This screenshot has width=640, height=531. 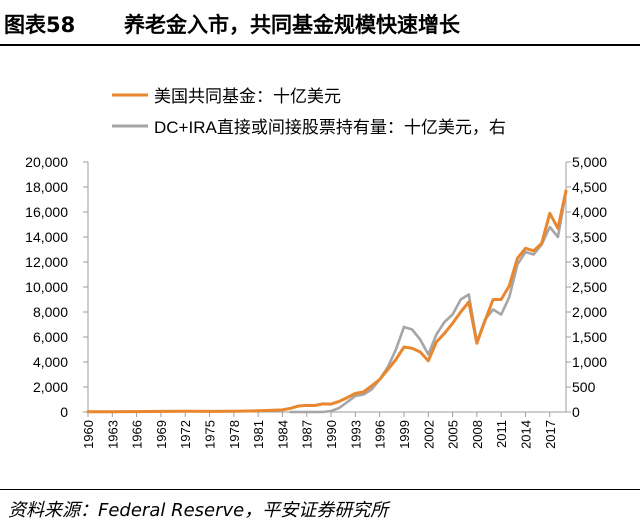 What do you see at coordinates (525, 434) in the screenshot?
I see `x-tick-label: 2014` at bounding box center [525, 434].